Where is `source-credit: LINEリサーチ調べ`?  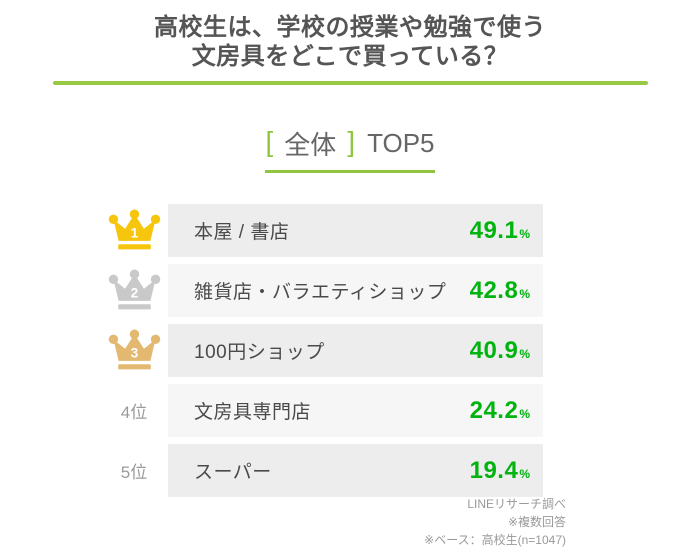 source-credit: LINEリサーチ調べ is located at coordinates (516, 504).